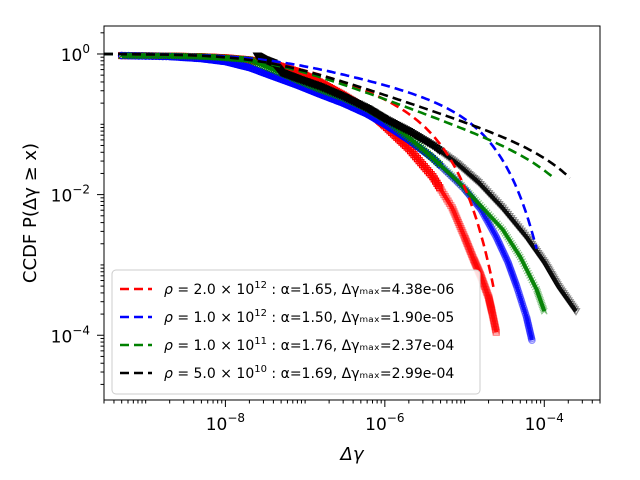 The height and width of the screenshot is (480, 640). Describe the element at coordinates (75, 54) in the screenshot. I see `y-tick-label: 100` at that location.